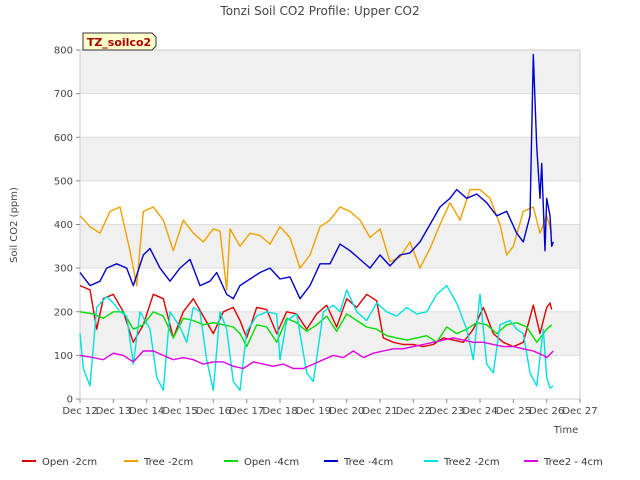  I want to click on y-tick-label: 300, so click(63, 269).